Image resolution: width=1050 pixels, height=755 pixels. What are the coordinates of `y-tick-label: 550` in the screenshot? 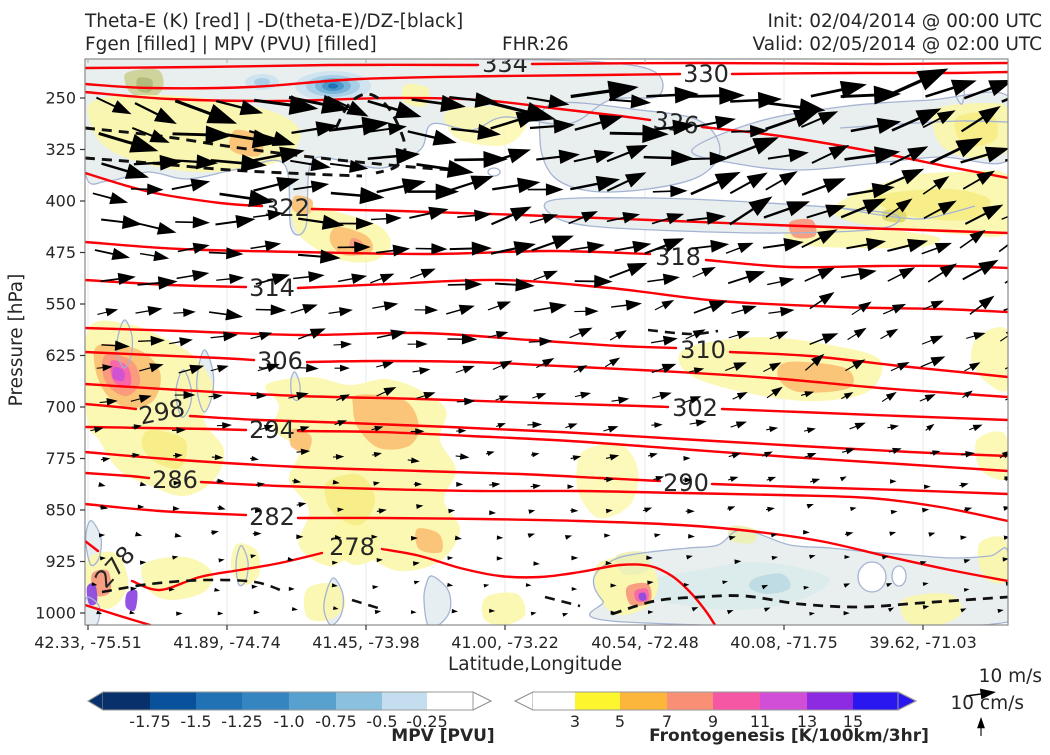 It's located at (60, 304).